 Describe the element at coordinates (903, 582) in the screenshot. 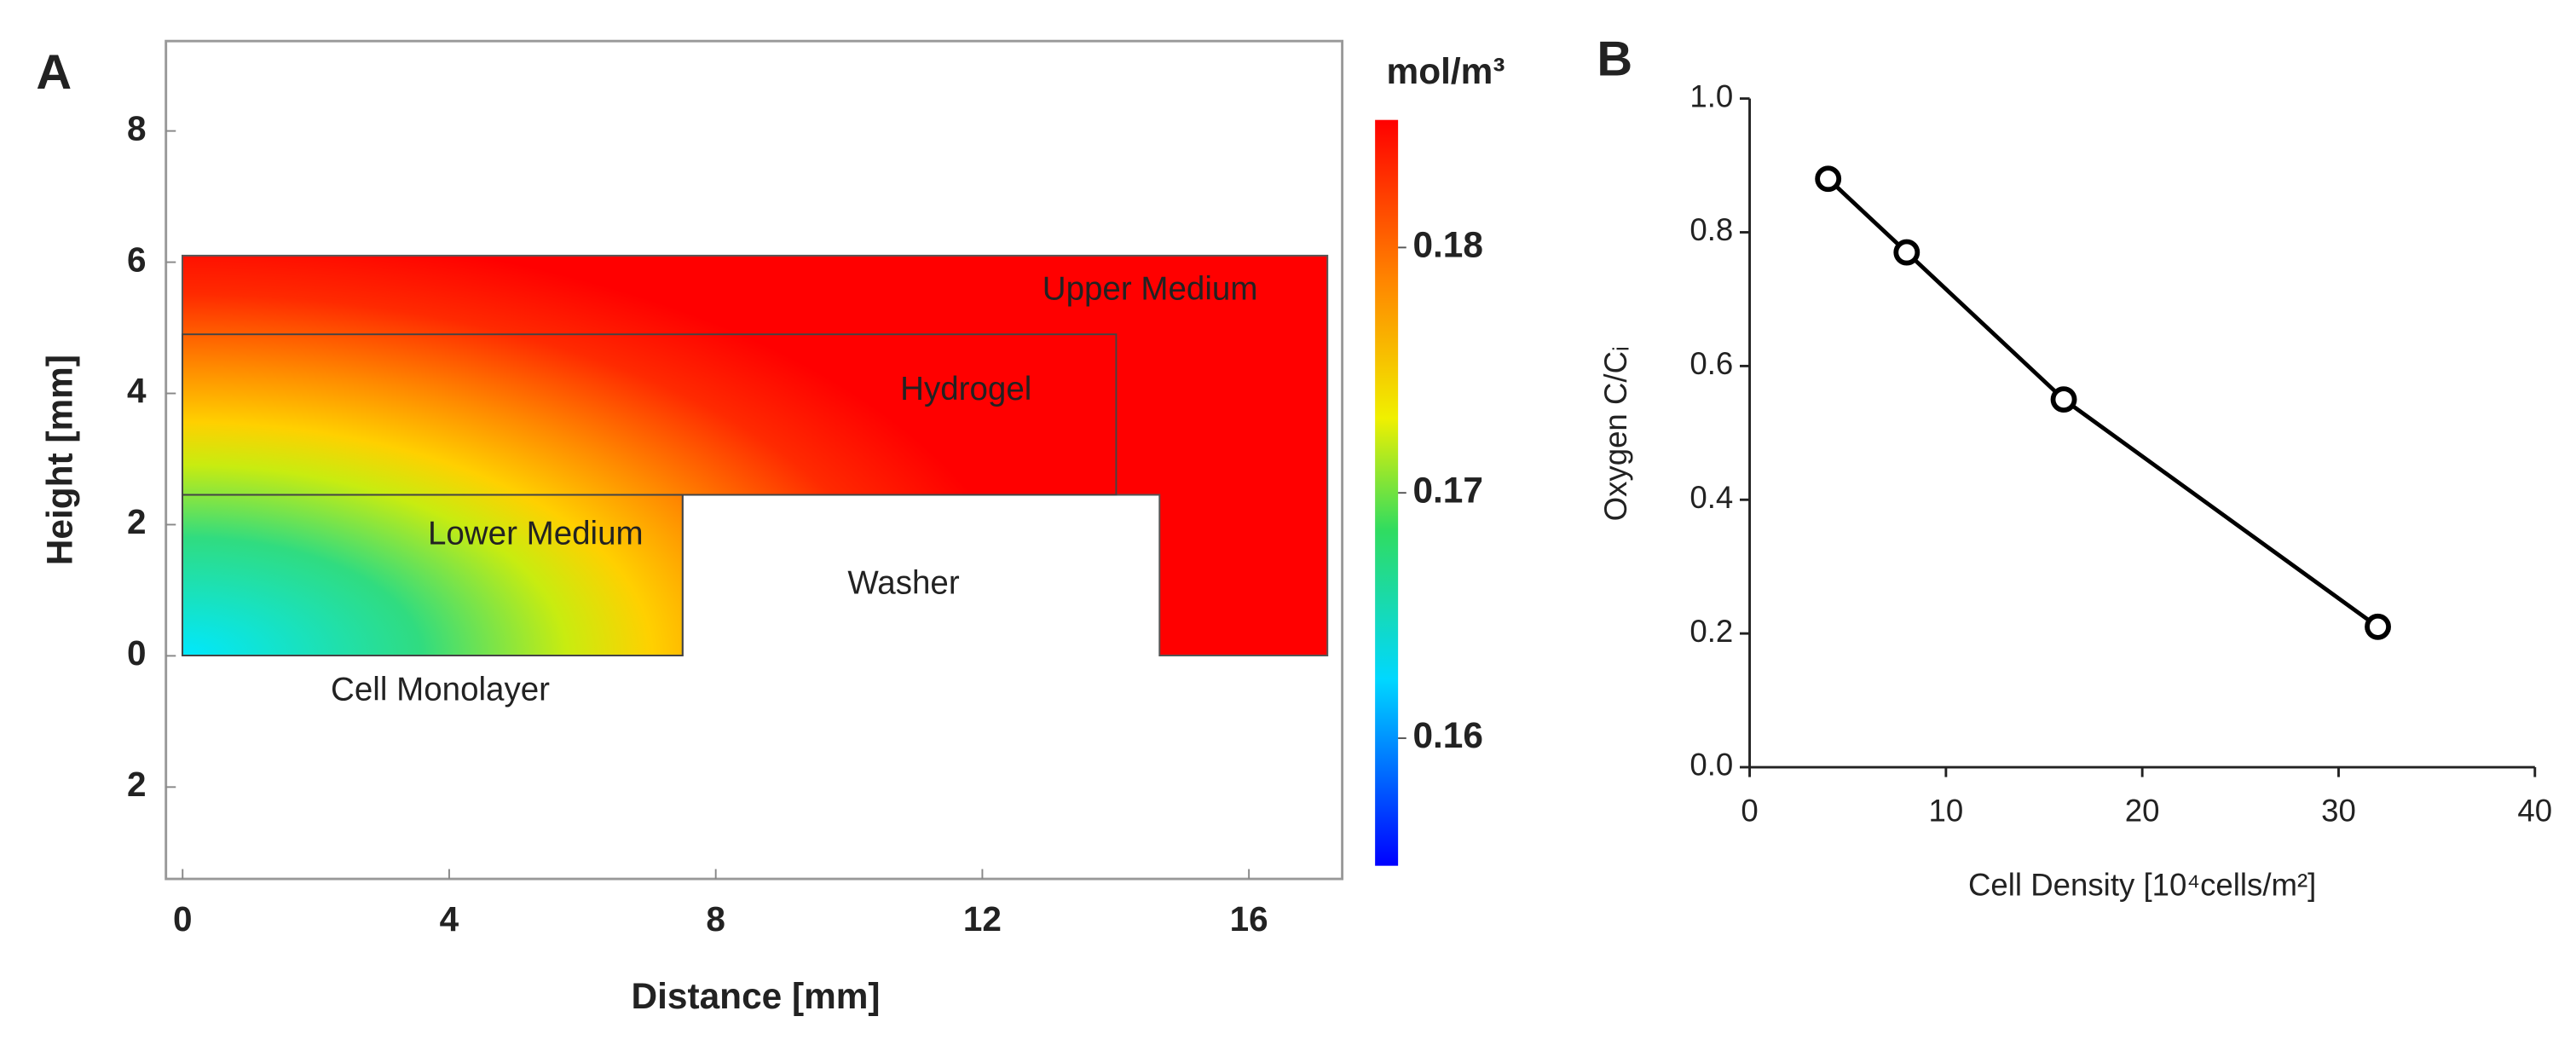

I see `region-label: Washer` at that location.